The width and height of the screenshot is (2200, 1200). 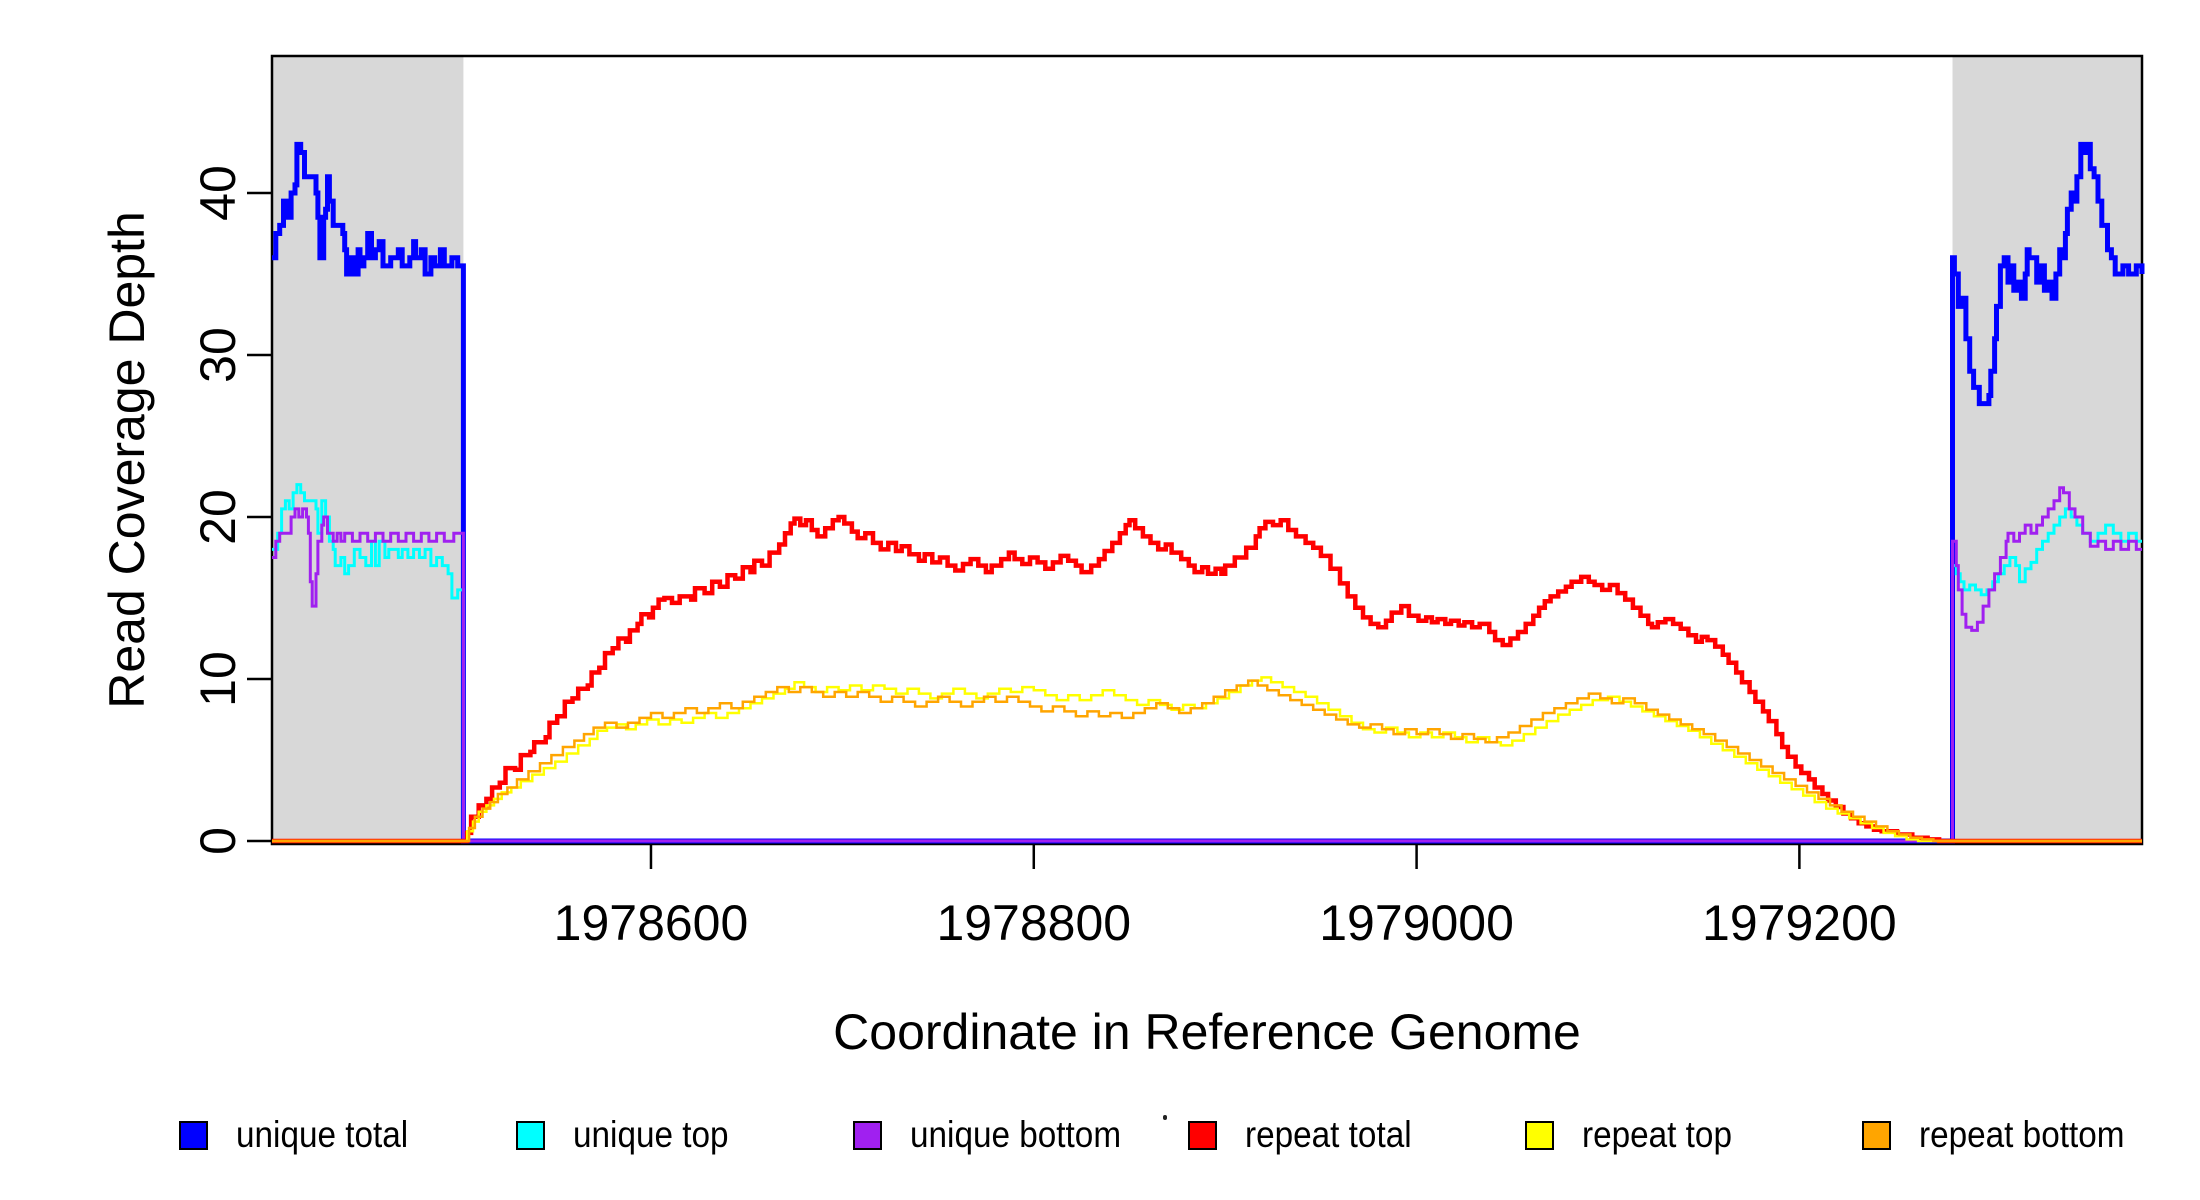 I want to click on stray-dot-mark, so click(x=1165, y=1117).